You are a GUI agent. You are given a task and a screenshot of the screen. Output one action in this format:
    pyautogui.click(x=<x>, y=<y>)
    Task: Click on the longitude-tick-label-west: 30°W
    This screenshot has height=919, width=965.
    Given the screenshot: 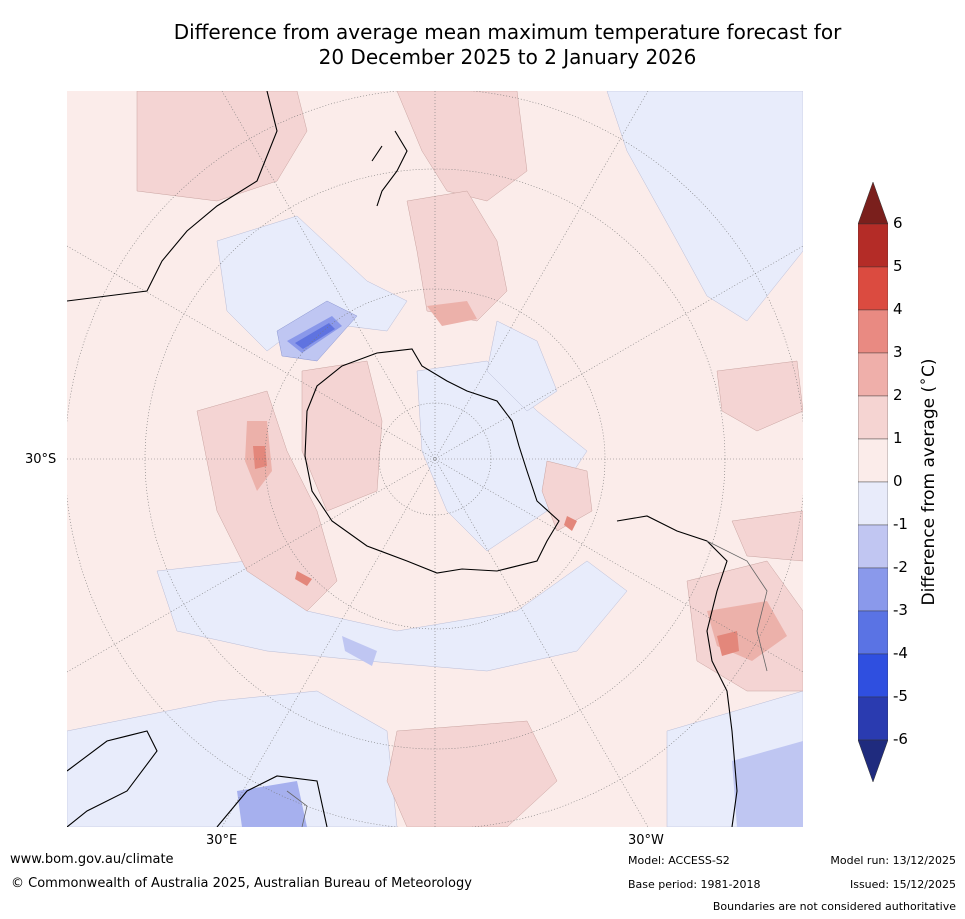 What is the action you would take?
    pyautogui.click(x=646, y=840)
    